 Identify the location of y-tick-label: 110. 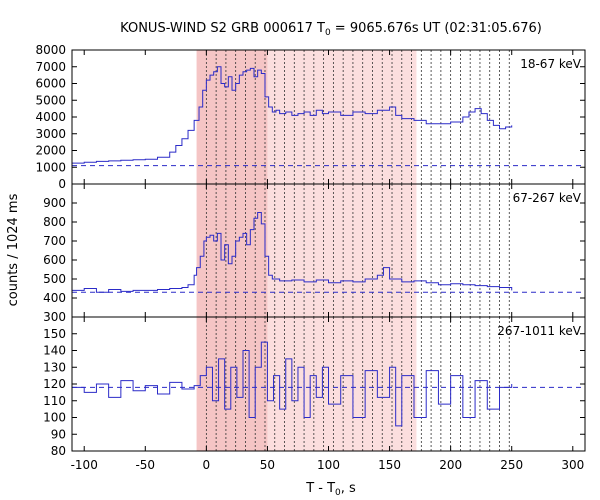
(54, 401).